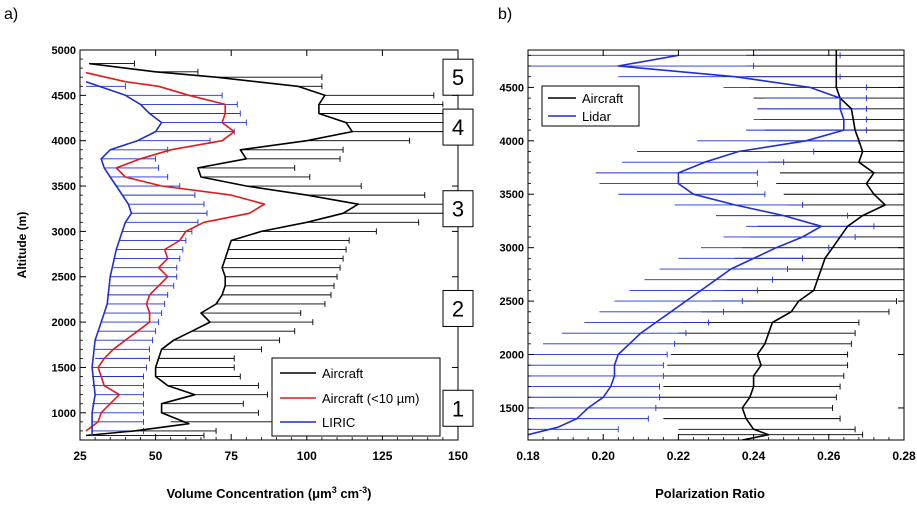 Image resolution: width=917 pixels, height=509 pixels. Describe the element at coordinates (458, 456) in the screenshot. I see `panel-a-xtick-label: 150` at that location.